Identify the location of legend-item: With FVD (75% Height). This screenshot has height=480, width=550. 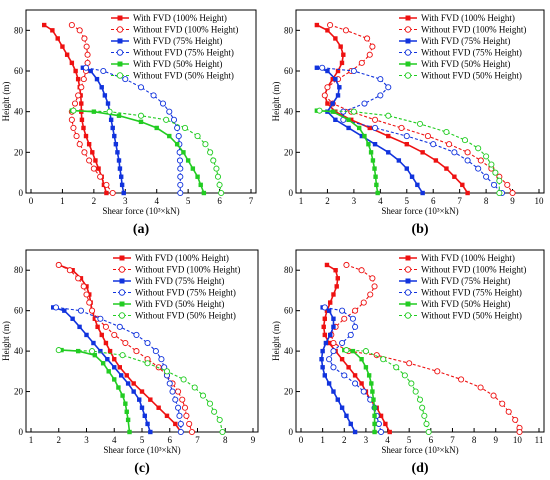
(166, 41).